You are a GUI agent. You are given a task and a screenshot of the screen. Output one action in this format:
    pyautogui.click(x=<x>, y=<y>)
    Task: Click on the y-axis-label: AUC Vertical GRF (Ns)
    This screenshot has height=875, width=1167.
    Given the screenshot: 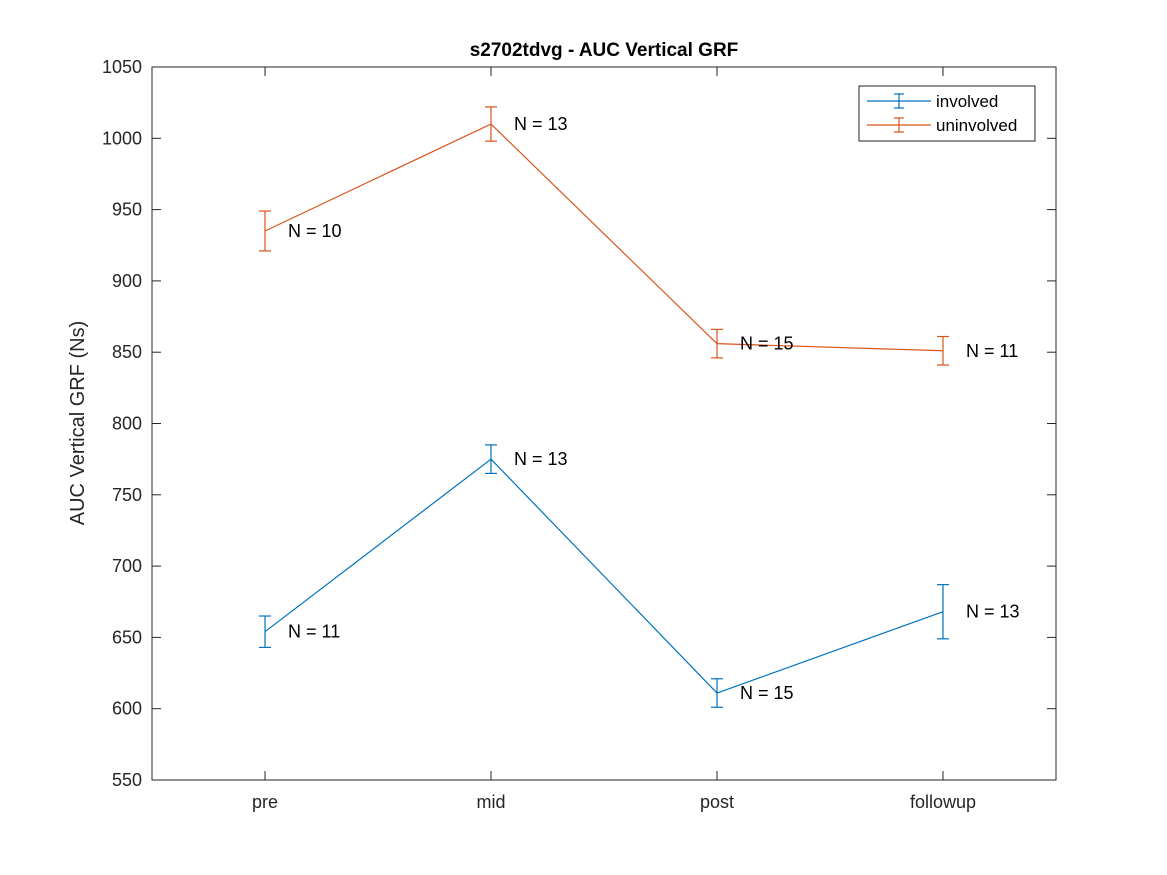 What is the action you would take?
    pyautogui.click(x=78, y=423)
    